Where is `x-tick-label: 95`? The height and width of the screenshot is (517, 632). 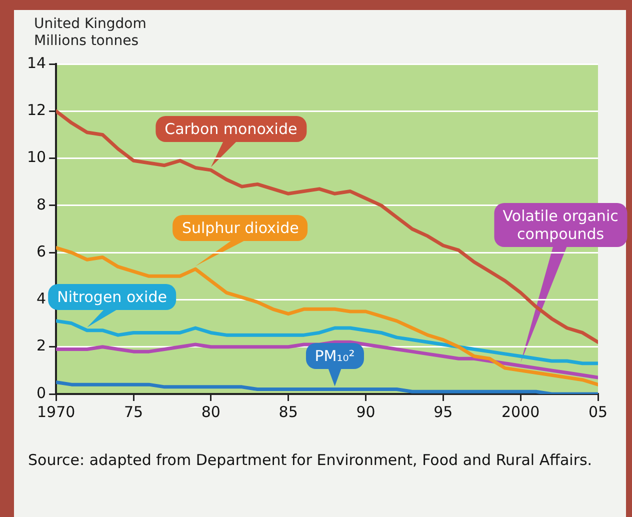 x-tick-label: 95 is located at coordinates (443, 411).